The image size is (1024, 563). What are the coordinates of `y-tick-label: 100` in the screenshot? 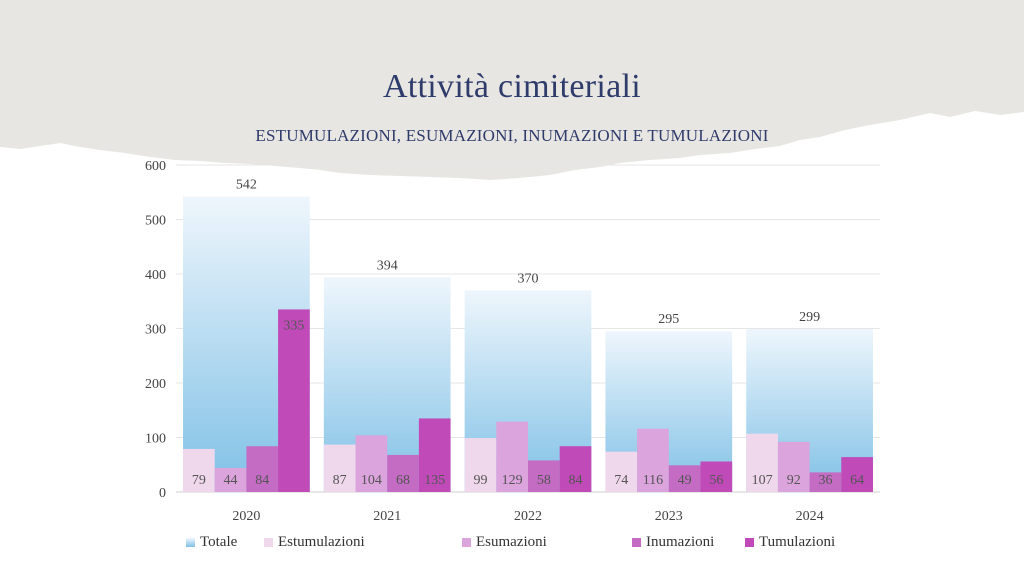 It's located at (155, 439).